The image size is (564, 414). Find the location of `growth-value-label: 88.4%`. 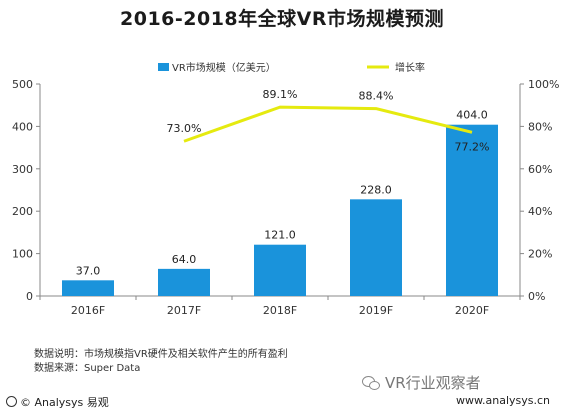

growth-value-label: 88.4% is located at coordinates (376, 96).